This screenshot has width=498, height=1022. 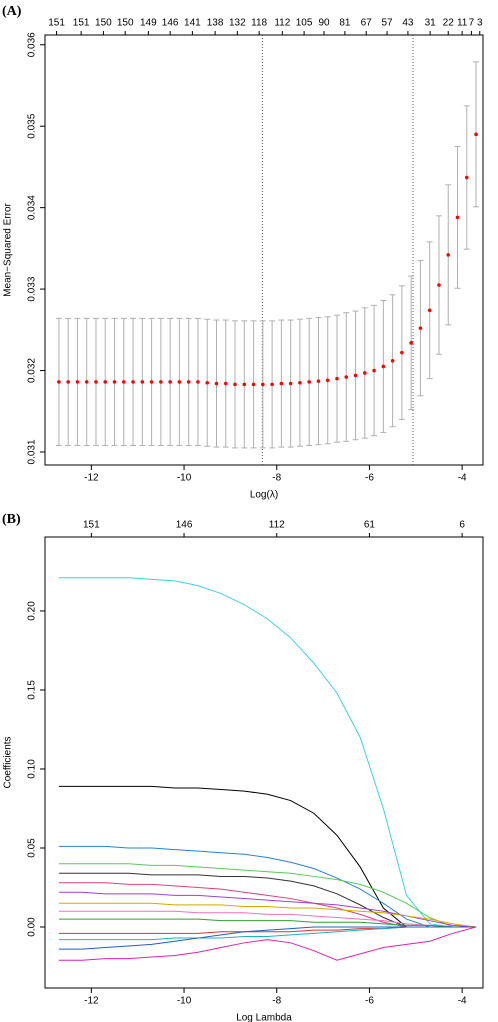 I want to click on y-tick-label: 0.036, so click(x=32, y=44).